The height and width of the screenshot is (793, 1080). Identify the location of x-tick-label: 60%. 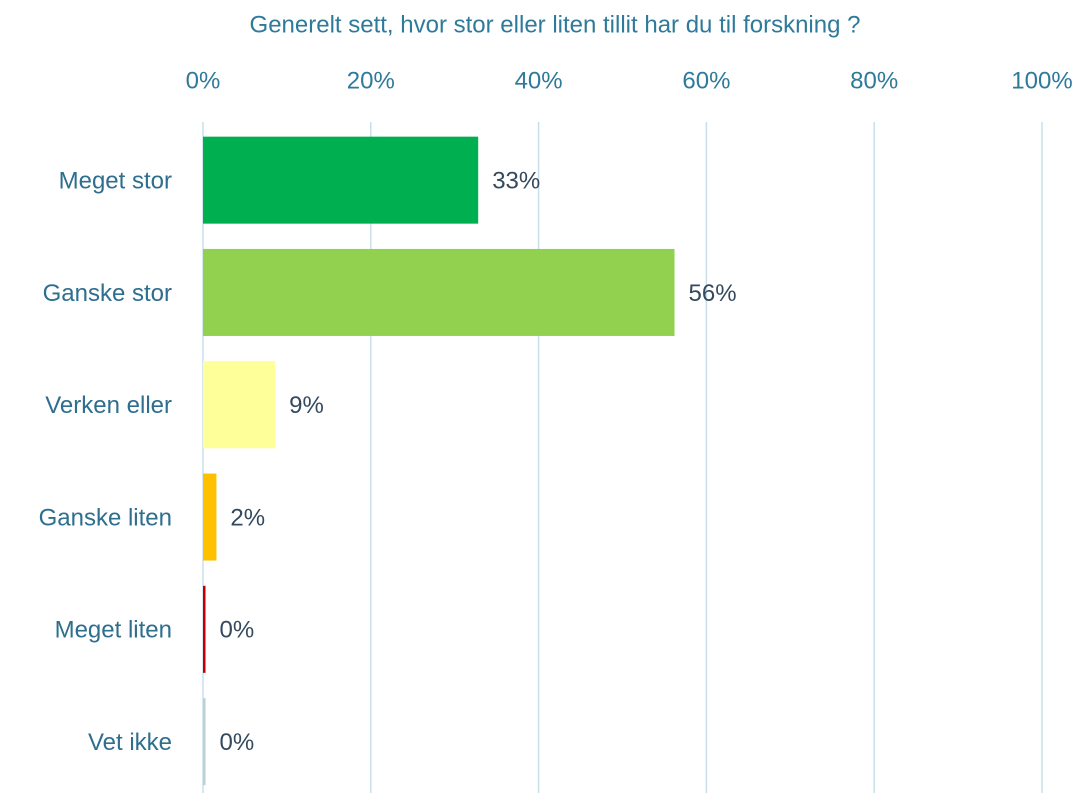
(706, 80).